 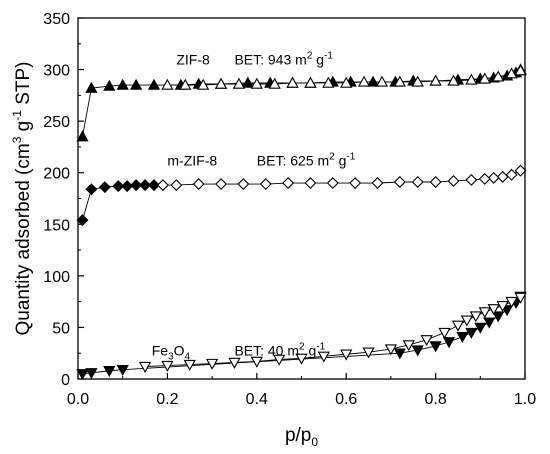 What do you see at coordinates (23, 239) in the screenshot?
I see `y-axis-title-pre: Quantity adsorbed (cm` at bounding box center [23, 239].